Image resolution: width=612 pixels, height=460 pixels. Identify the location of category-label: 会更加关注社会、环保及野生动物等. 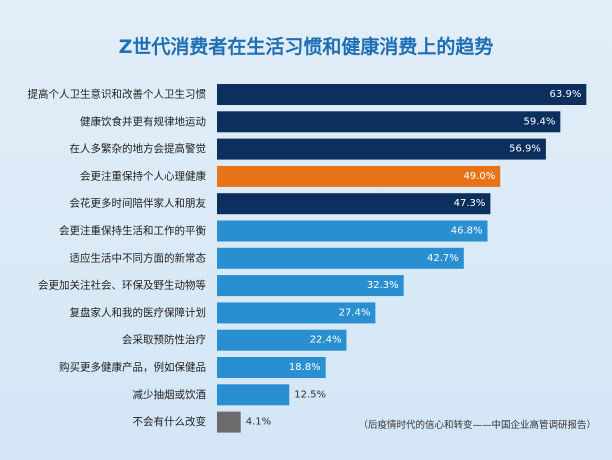
(122, 285).